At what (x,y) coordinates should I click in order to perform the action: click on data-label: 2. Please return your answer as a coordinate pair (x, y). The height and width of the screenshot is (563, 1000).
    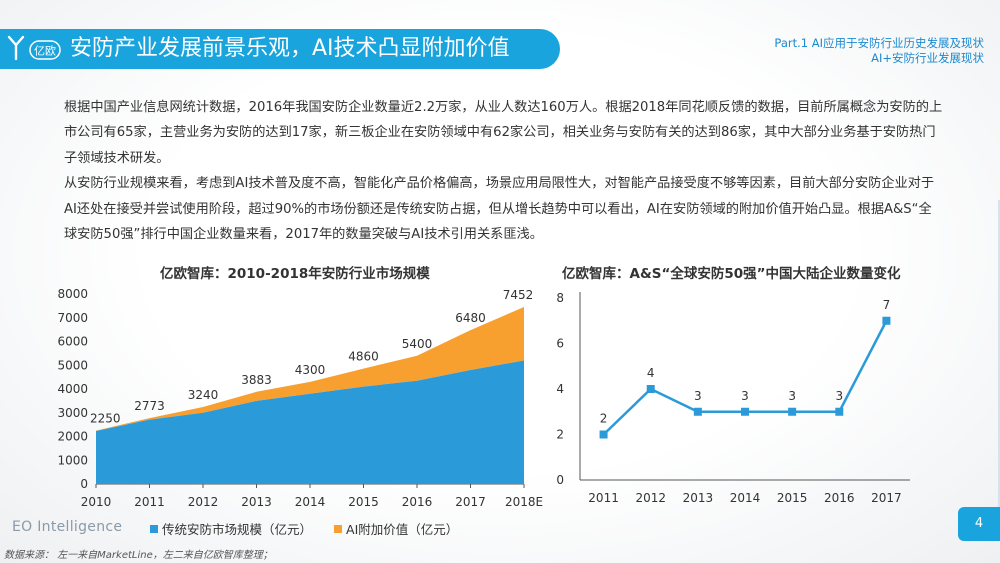
    Looking at the image, I should click on (604, 419).